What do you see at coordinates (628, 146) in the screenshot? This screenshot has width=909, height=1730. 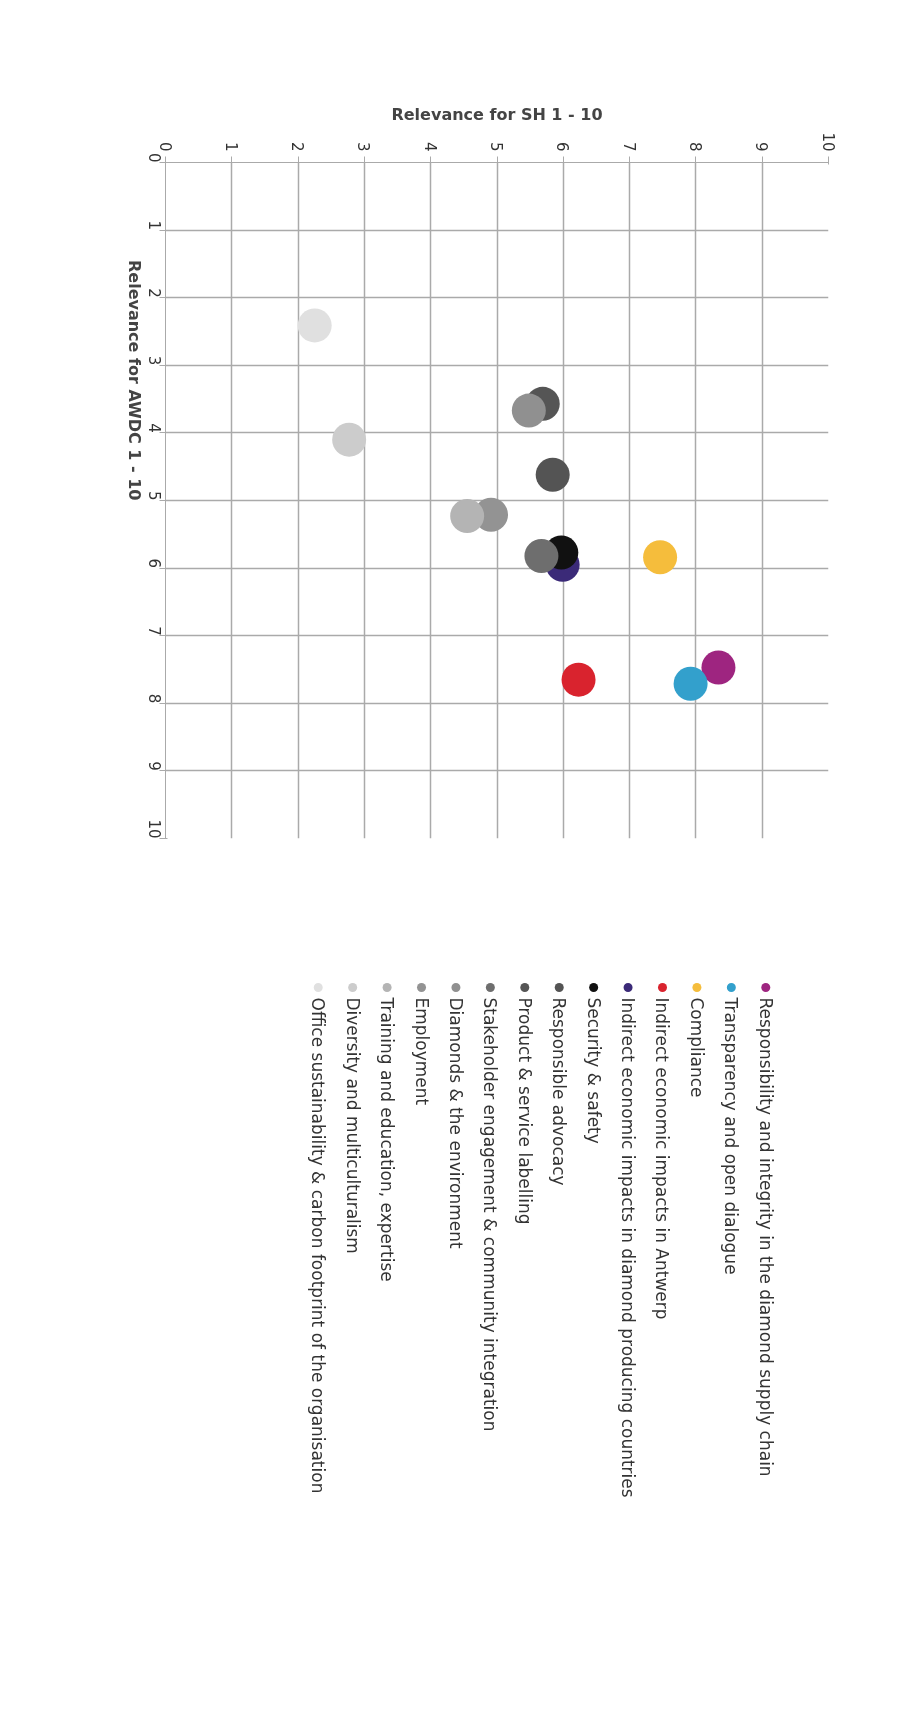 I see `x-tick-label: 7` at bounding box center [628, 146].